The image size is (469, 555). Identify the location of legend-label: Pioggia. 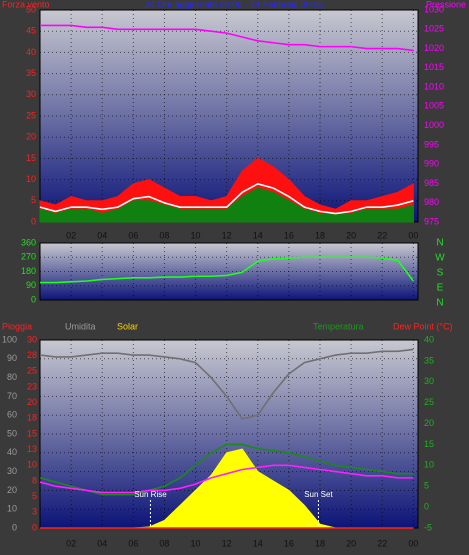
(17, 326).